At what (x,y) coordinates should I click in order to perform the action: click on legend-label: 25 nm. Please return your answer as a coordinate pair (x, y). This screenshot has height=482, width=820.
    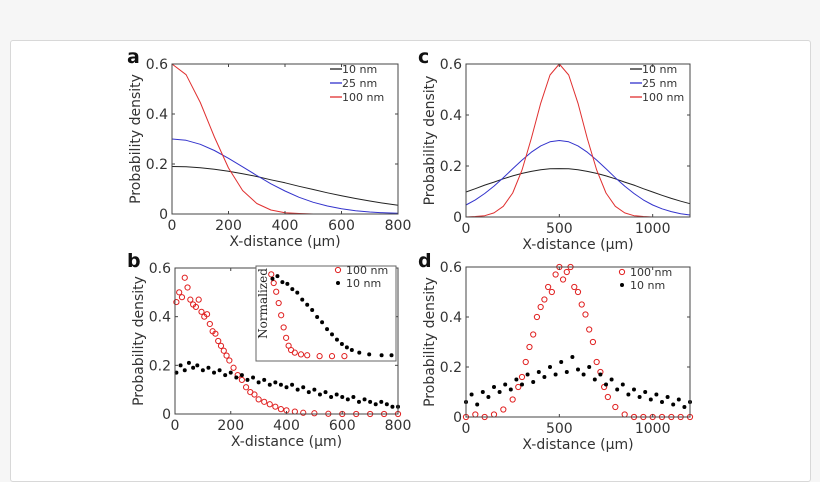
    Looking at the image, I should click on (359, 83).